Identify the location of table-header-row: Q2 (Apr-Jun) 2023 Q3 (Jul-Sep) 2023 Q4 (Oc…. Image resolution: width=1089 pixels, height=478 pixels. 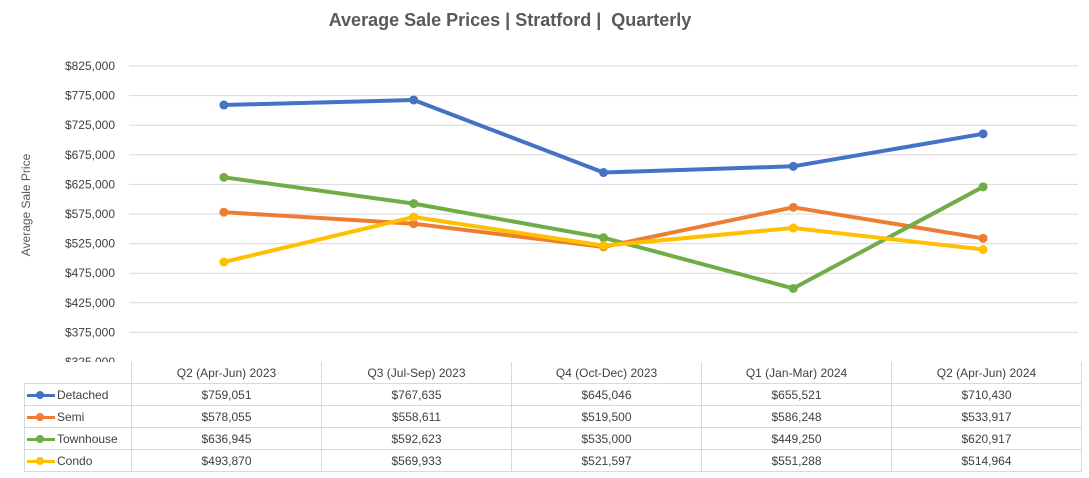
(553, 373).